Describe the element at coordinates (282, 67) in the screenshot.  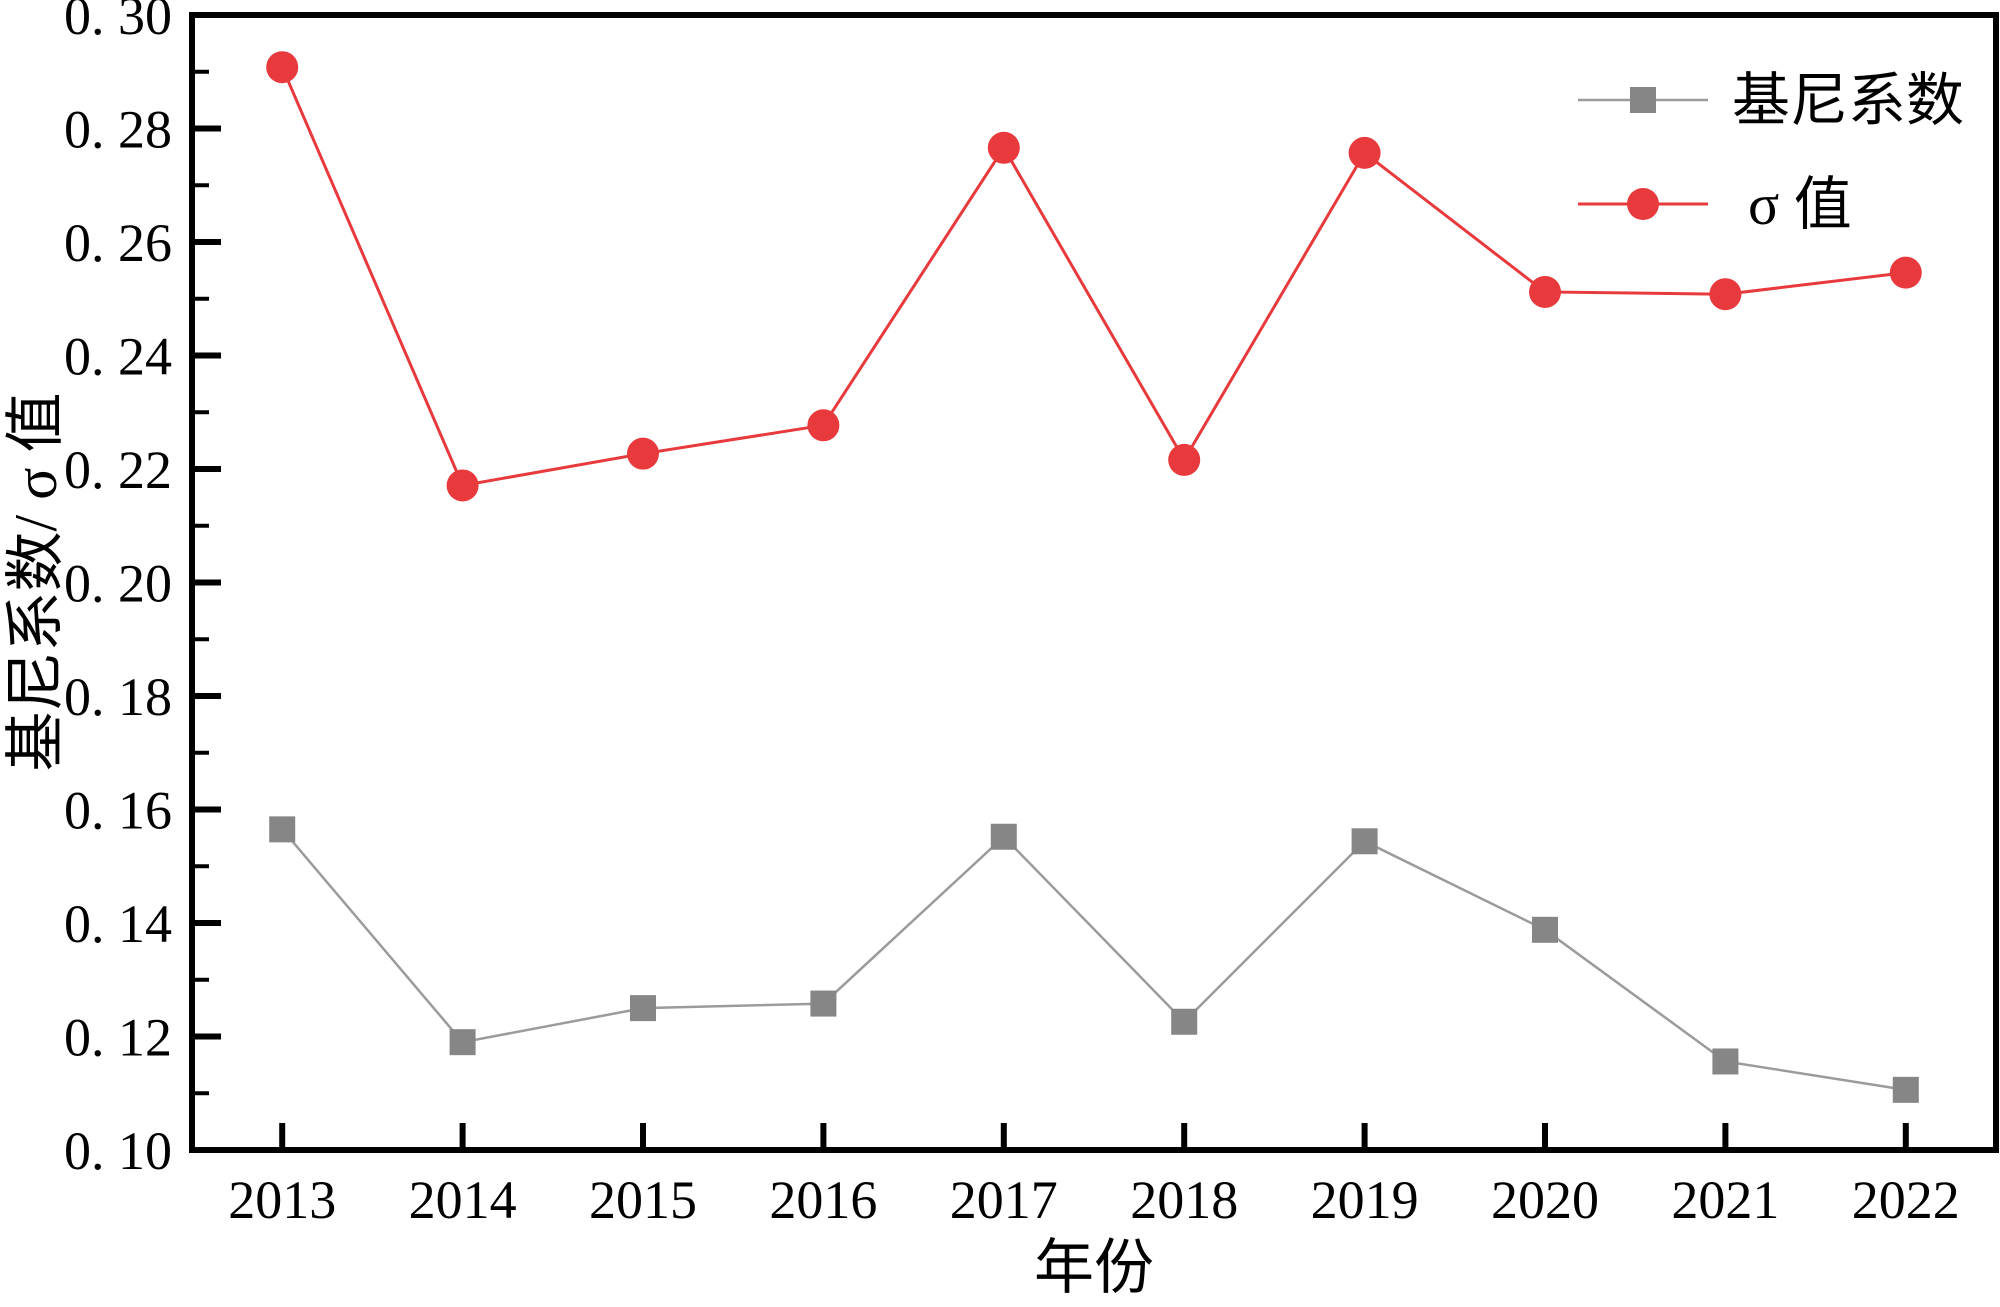
I see `data-point-sigma-2013` at that location.